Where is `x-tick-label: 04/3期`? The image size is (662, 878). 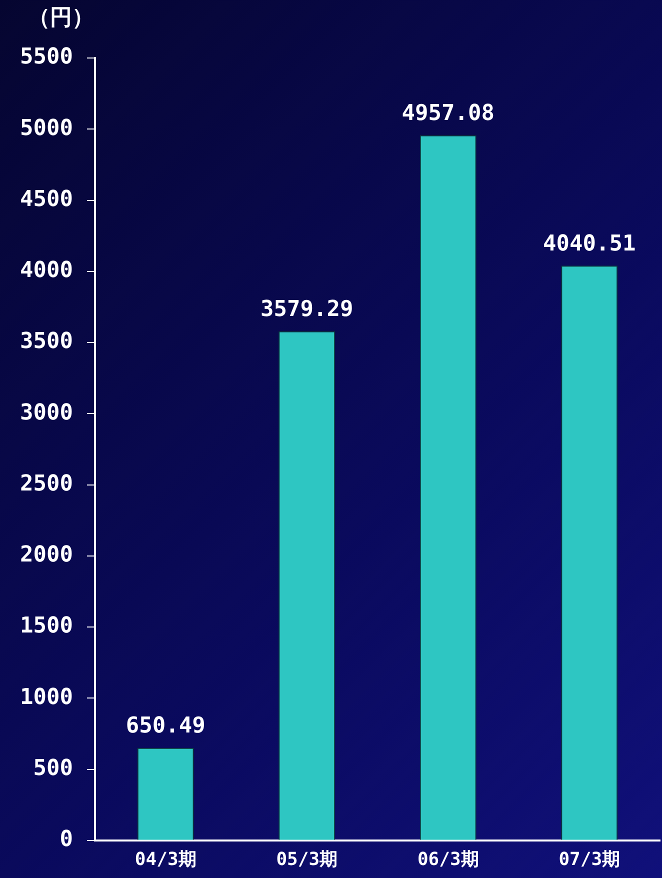 x-tick-label: 04/3期 is located at coordinates (165, 859).